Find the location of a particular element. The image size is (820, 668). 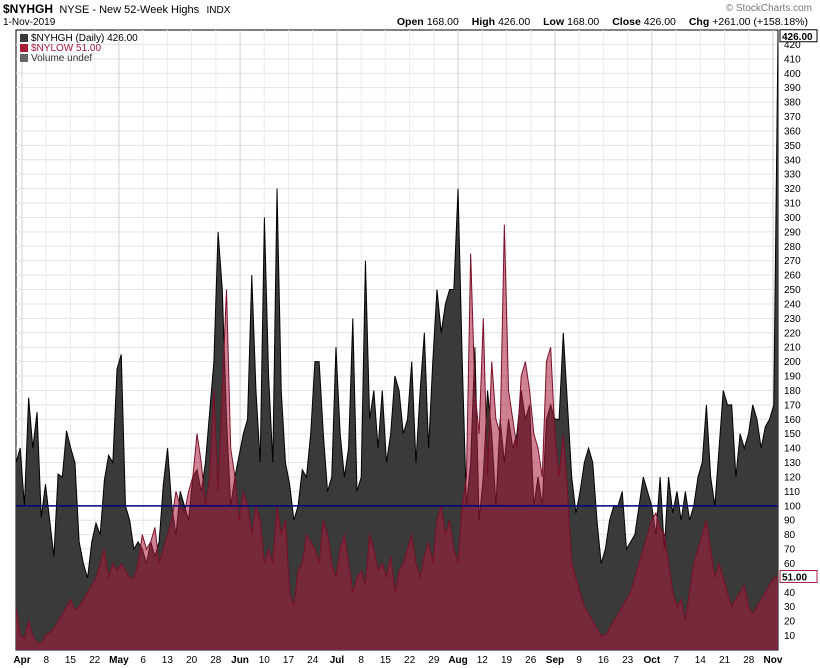

y-tick-label: 370 is located at coordinates (792, 117).